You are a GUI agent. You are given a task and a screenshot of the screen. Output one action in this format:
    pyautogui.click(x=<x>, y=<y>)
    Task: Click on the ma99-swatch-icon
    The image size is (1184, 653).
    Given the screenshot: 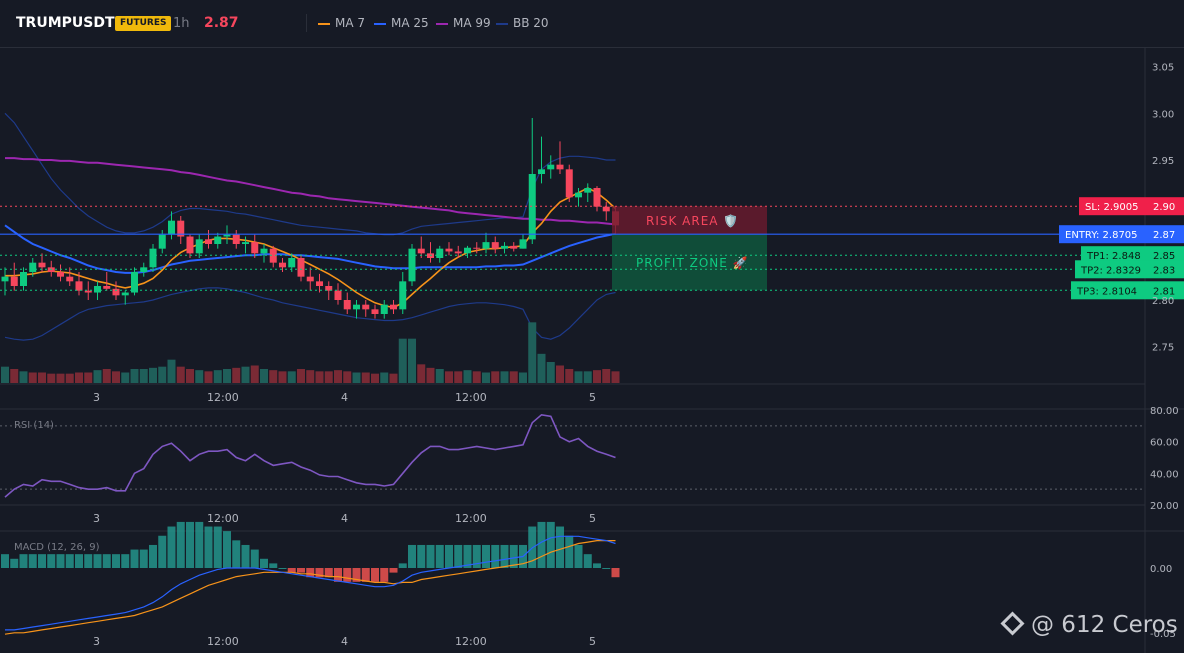 What is the action you would take?
    pyautogui.click(x=442, y=23)
    